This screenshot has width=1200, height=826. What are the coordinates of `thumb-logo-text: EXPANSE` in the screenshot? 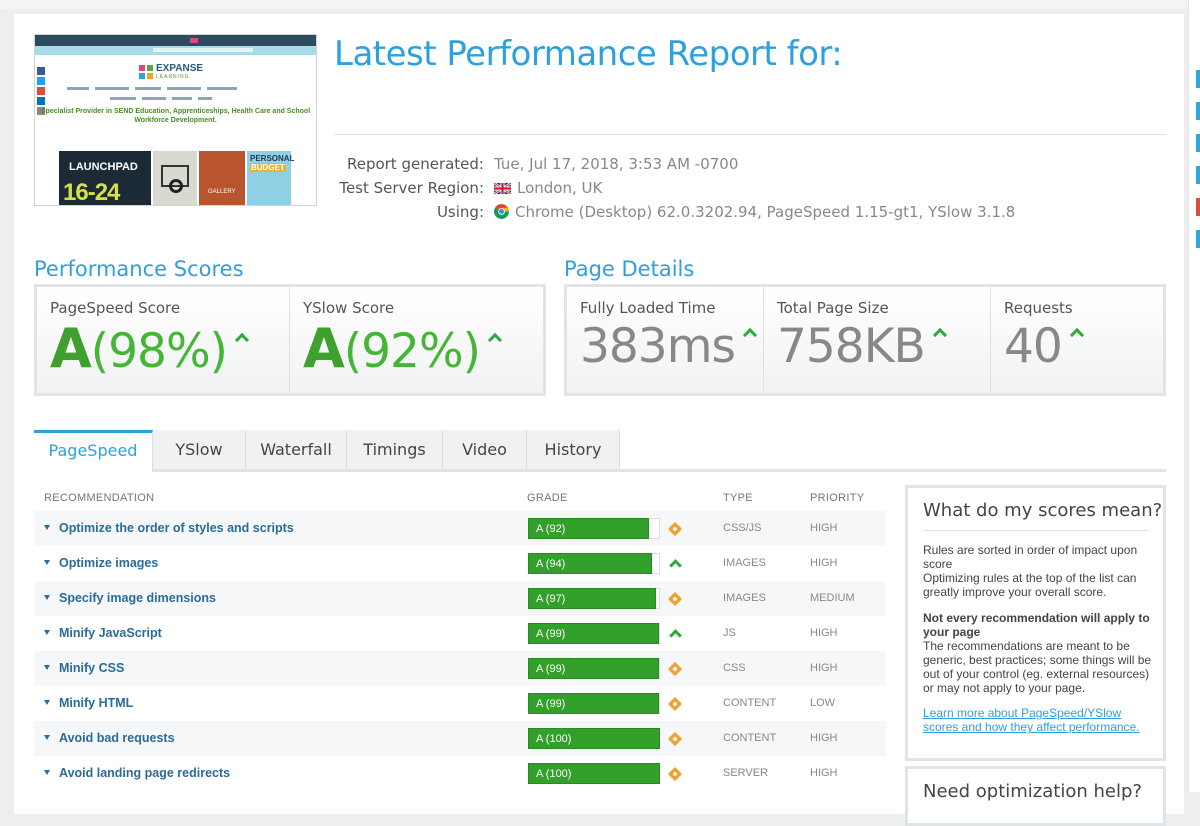 It's located at (180, 68).